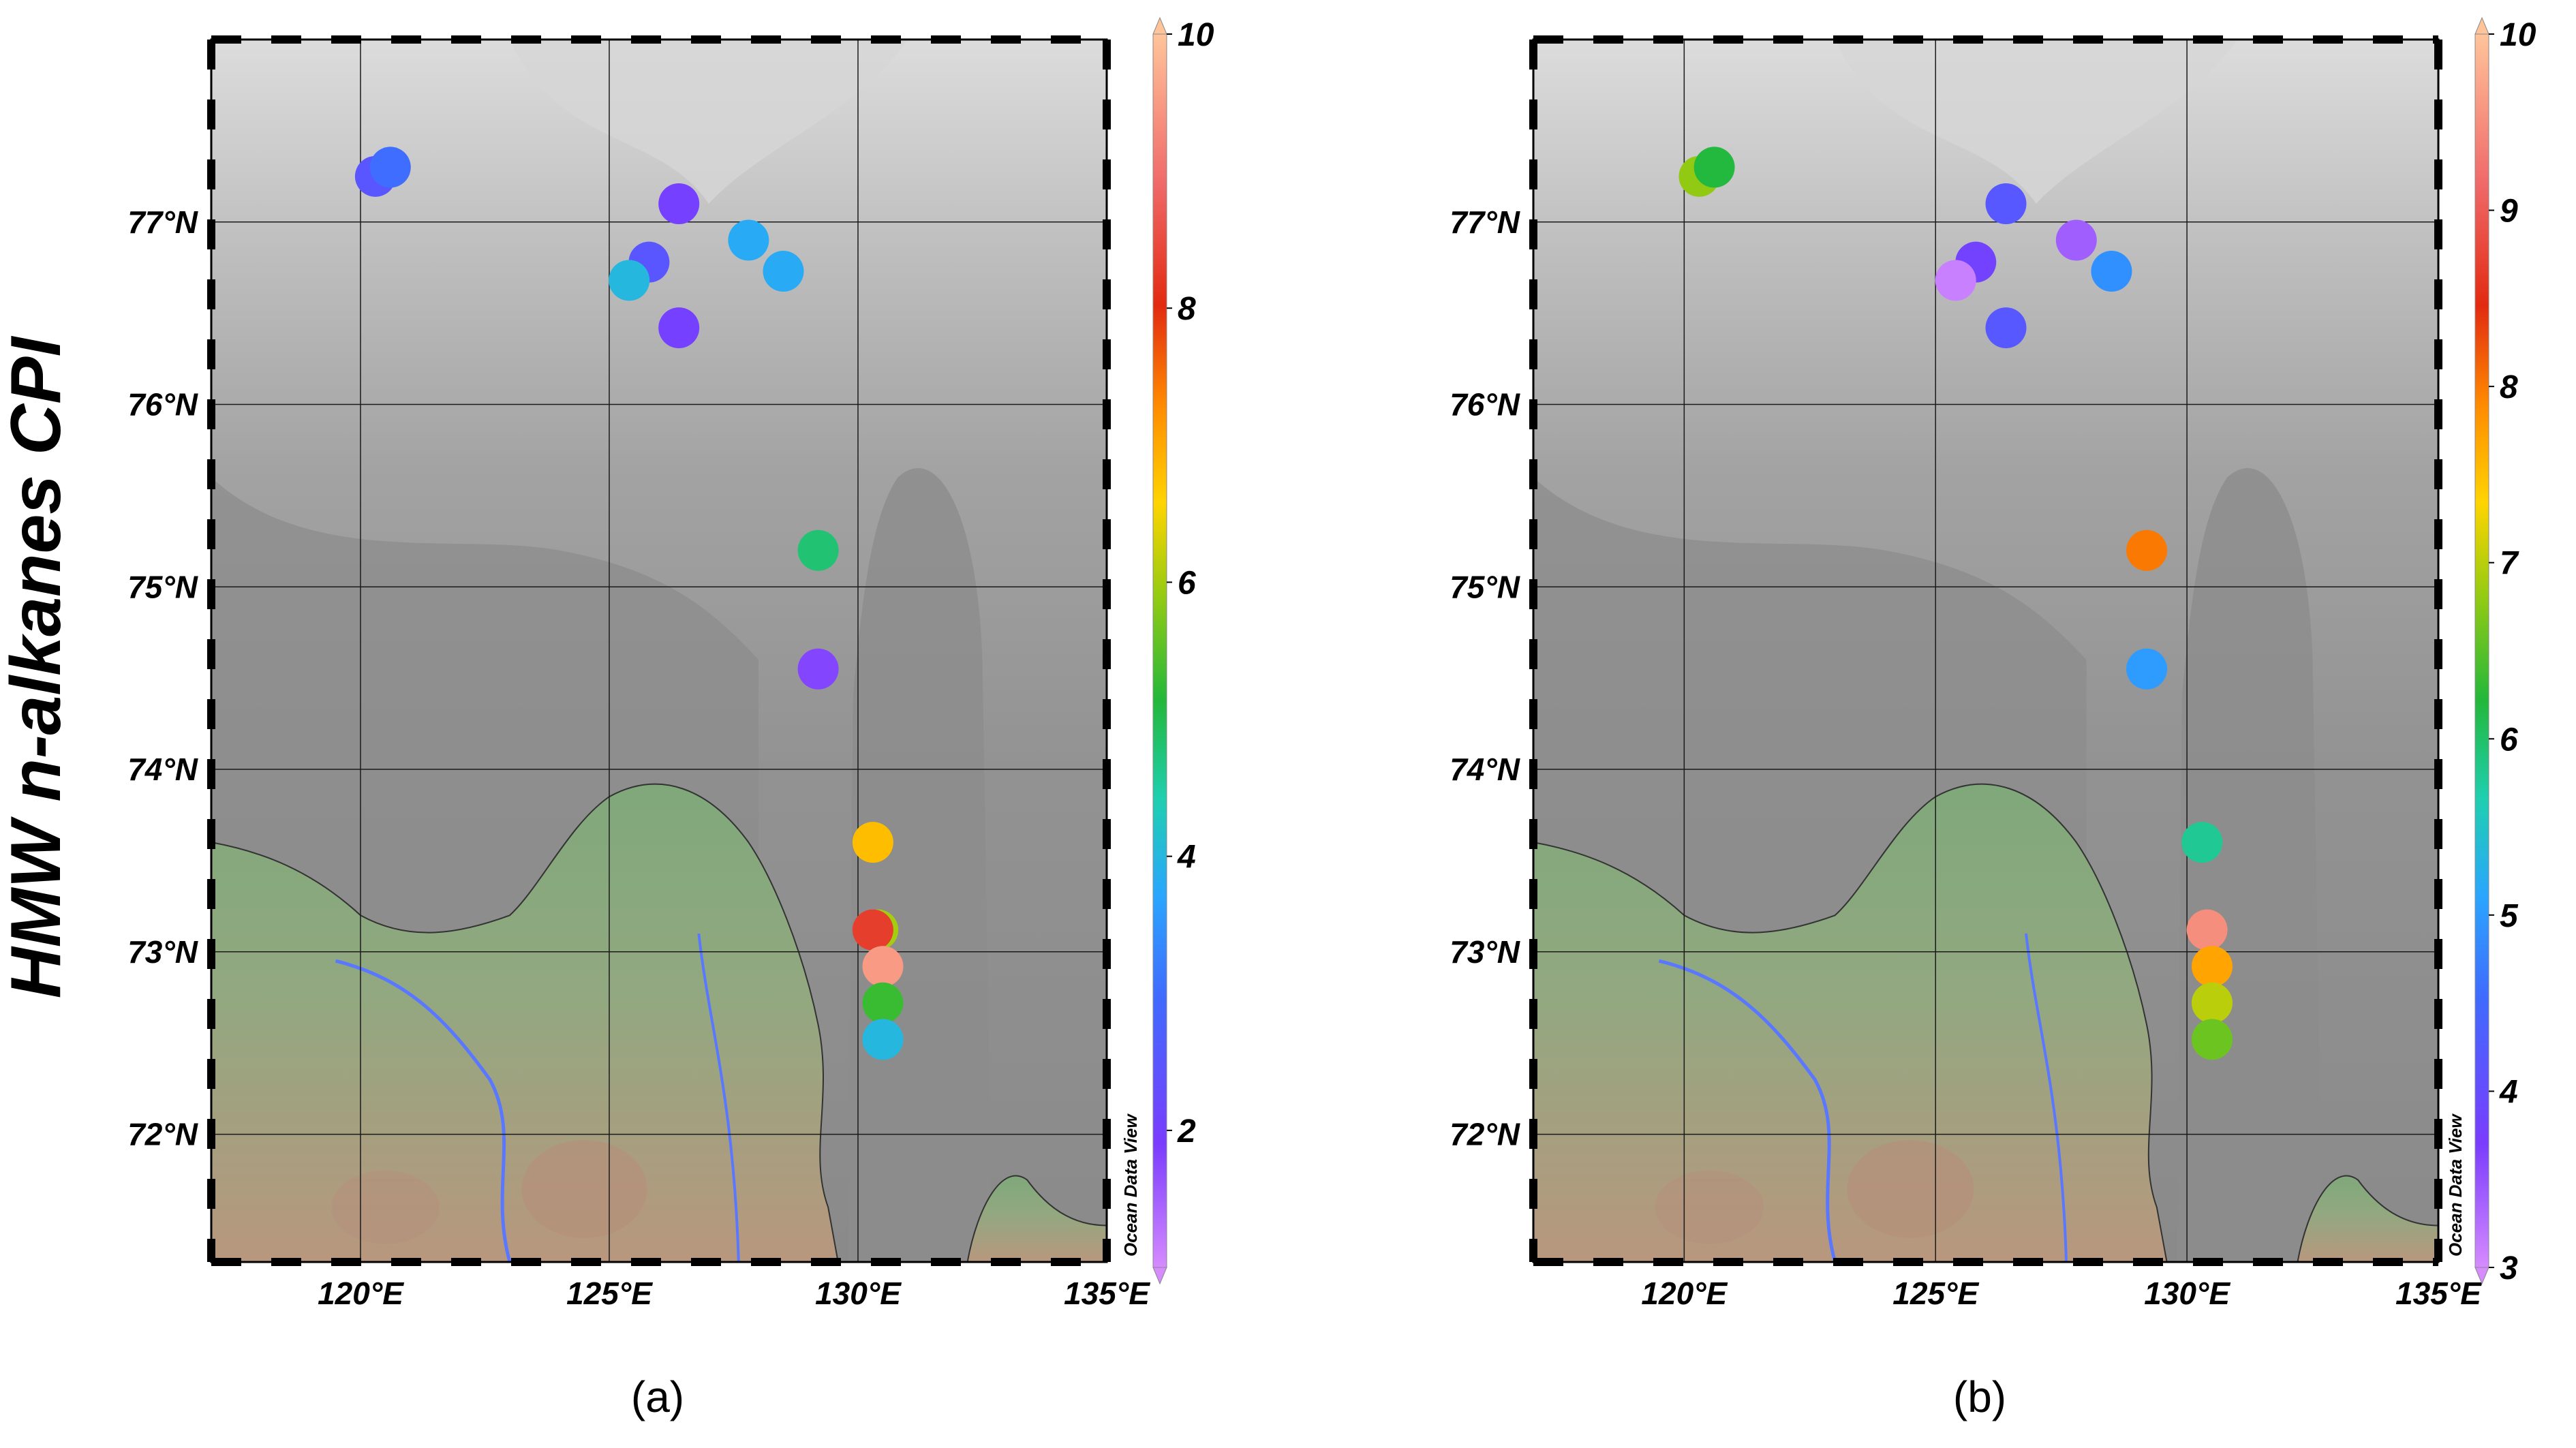 Image resolution: width=2576 pixels, height=1448 pixels. Describe the element at coordinates (2509, 1268) in the screenshot. I see `colorbar-tick-label: 3` at that location.